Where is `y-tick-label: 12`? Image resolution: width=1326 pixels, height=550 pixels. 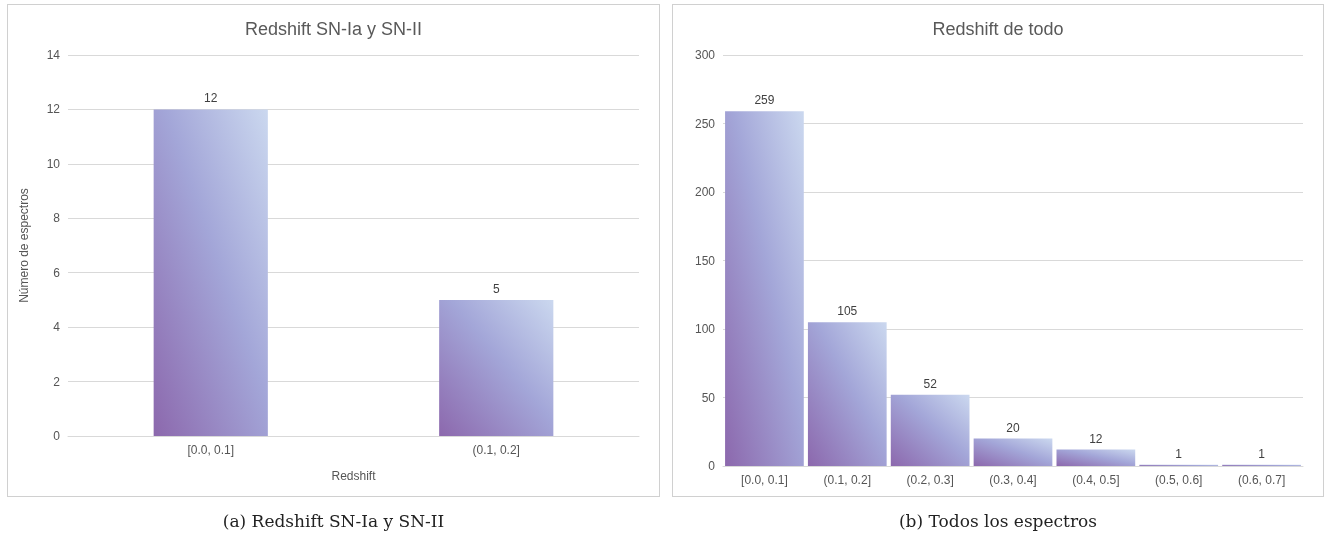 y-tick-label: 12 is located at coordinates (53, 109).